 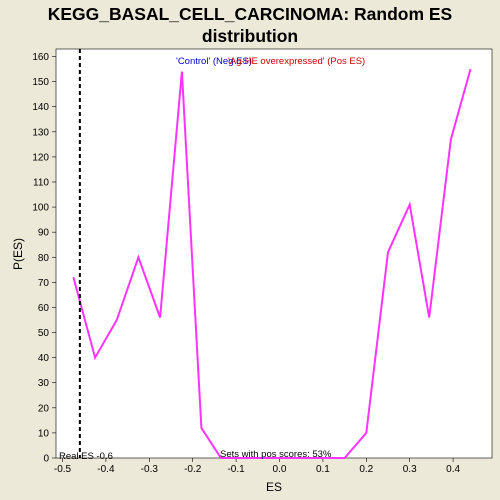 I want to click on pos-scores-label: Sets with pos scores: 53%, so click(x=276, y=454).